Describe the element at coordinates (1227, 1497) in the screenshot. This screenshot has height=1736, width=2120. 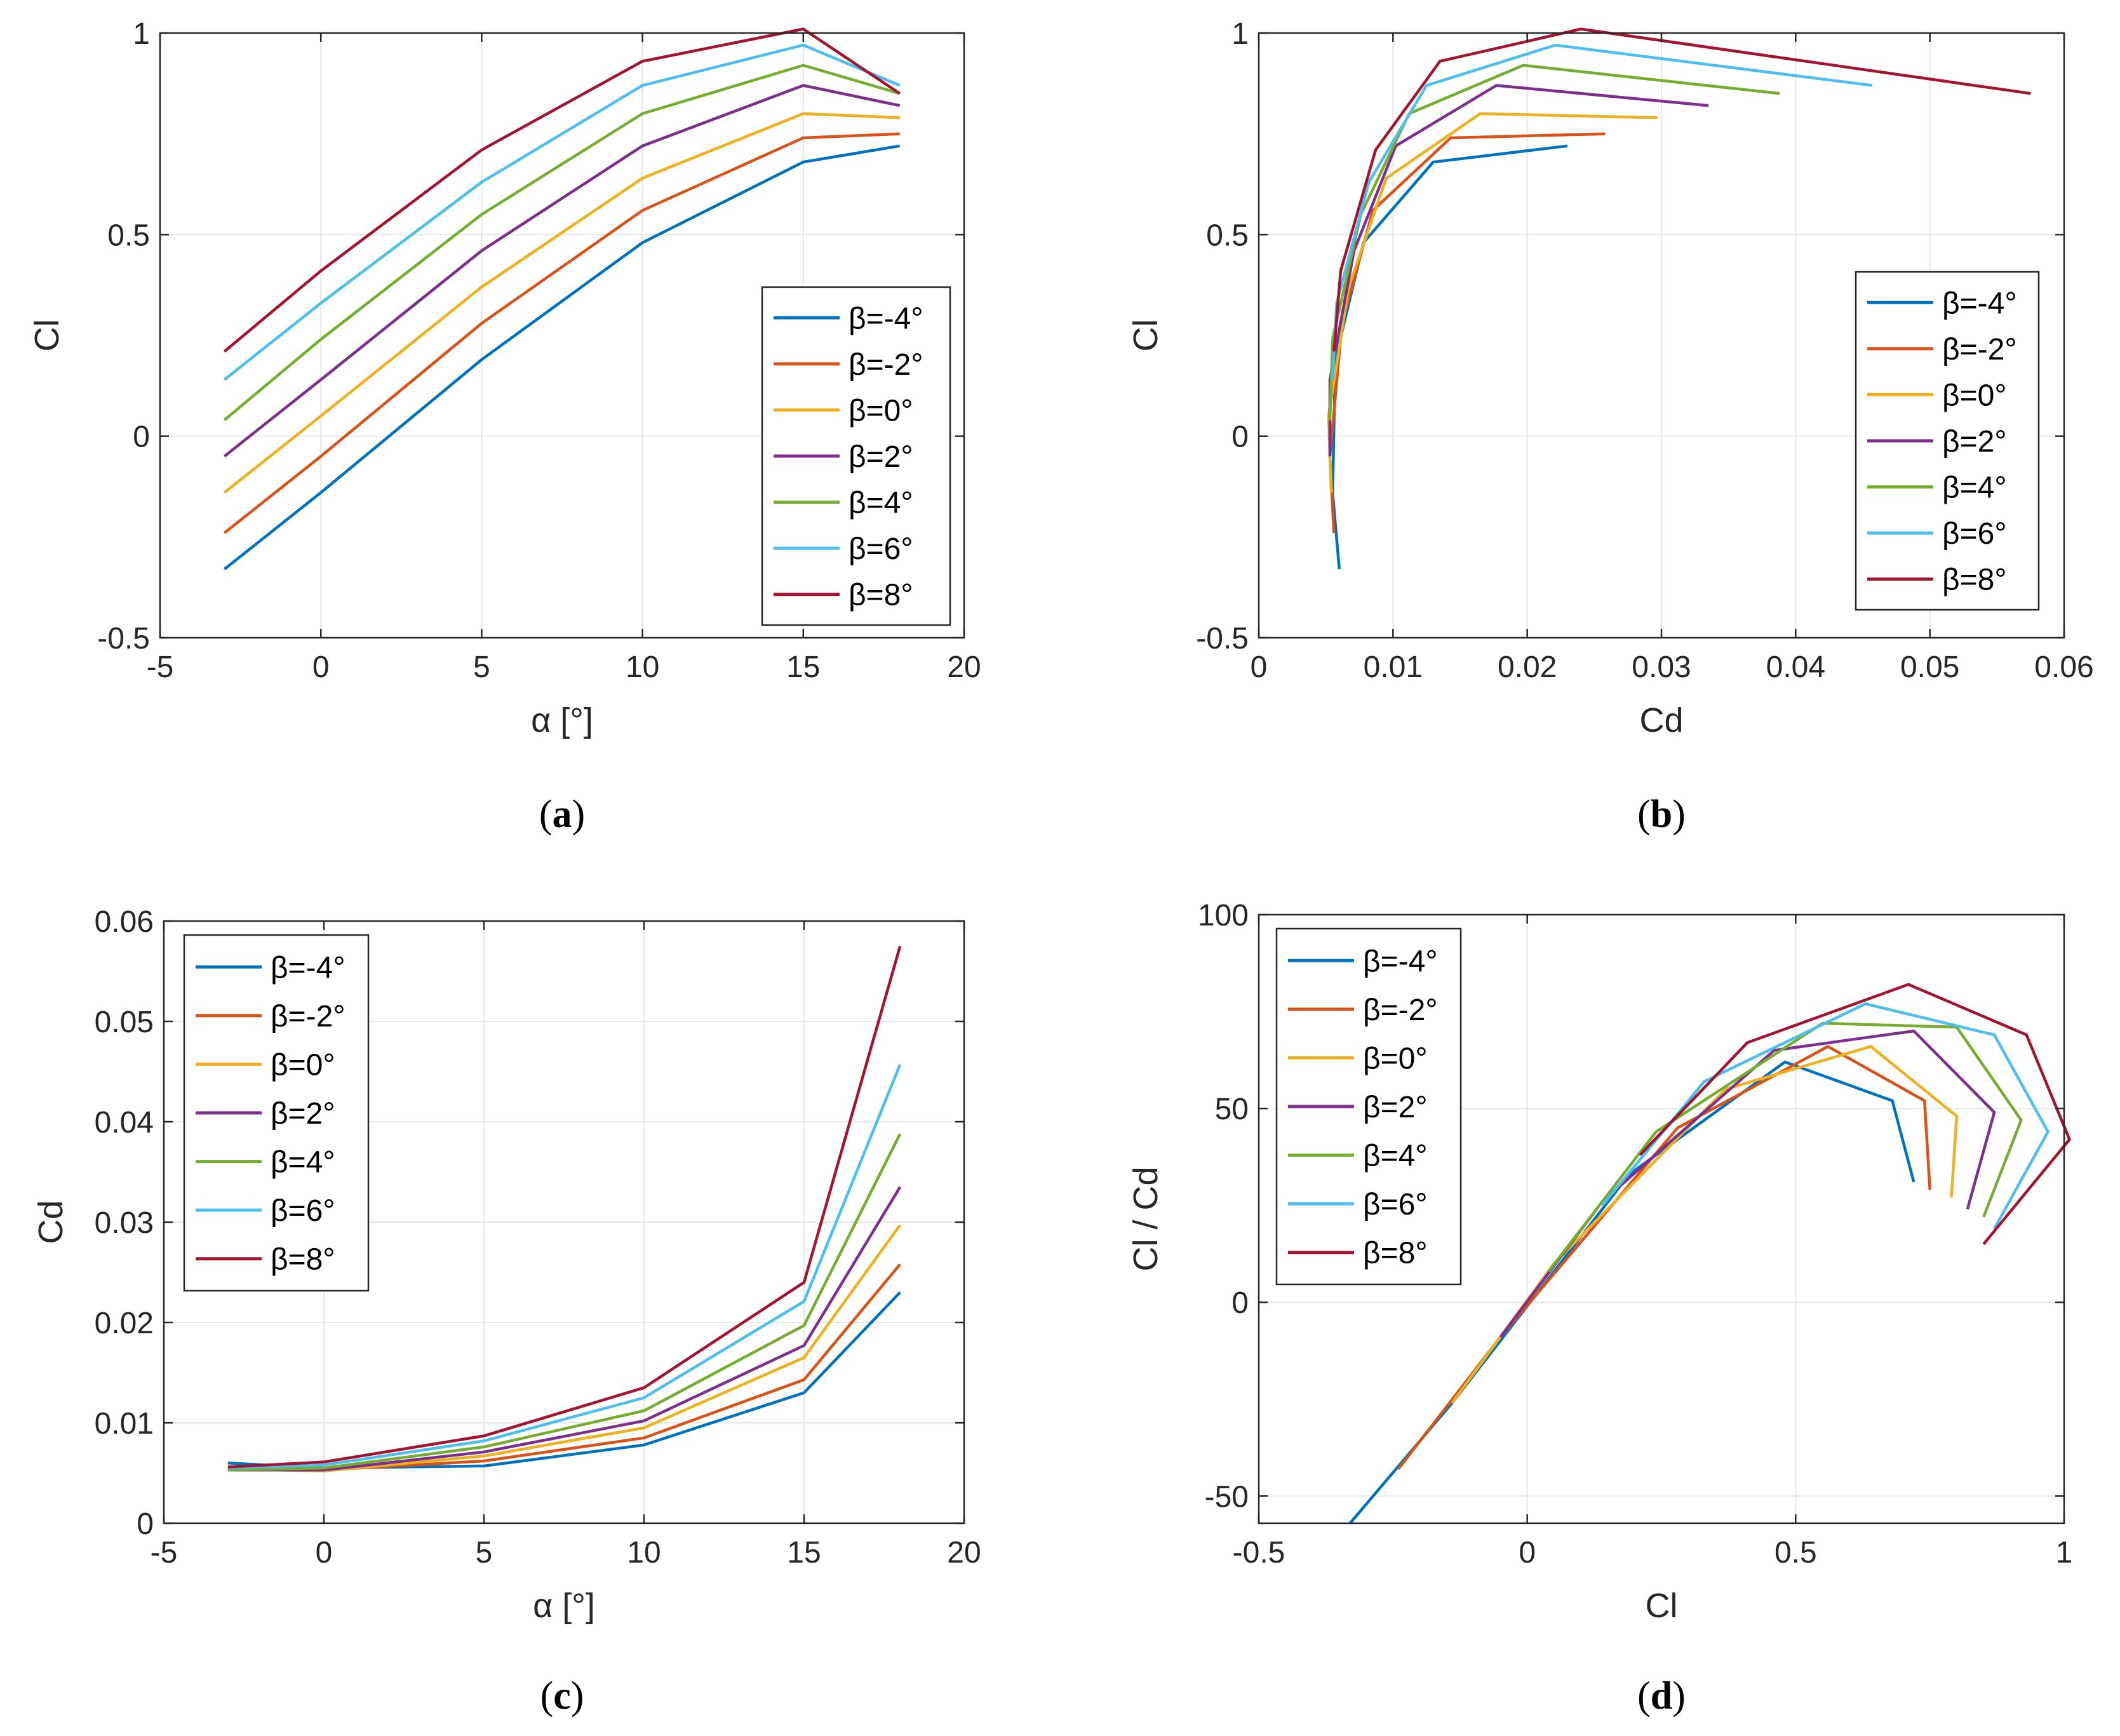
I see `y-tick-label: -50` at that location.